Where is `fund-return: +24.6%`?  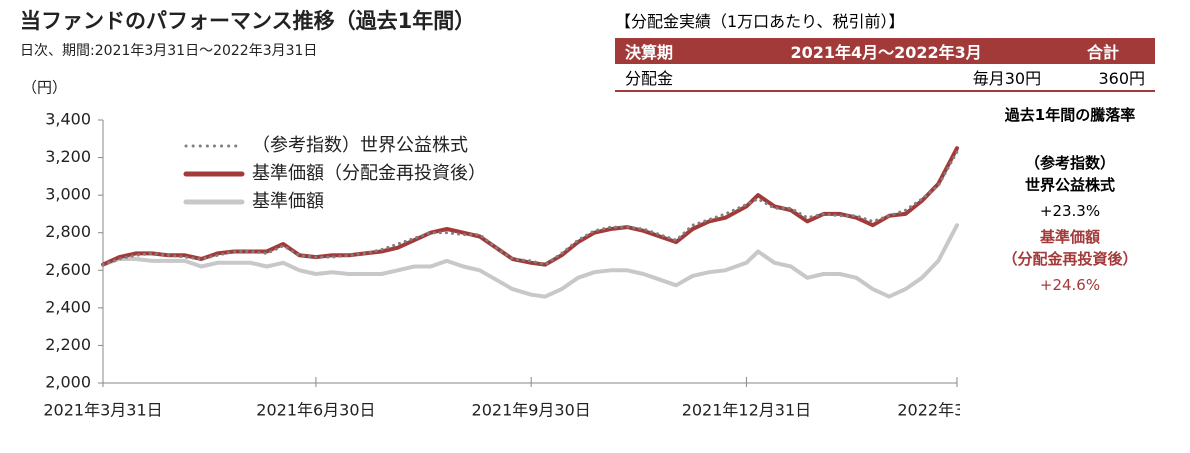 fund-return: +24.6% is located at coordinates (1070, 285).